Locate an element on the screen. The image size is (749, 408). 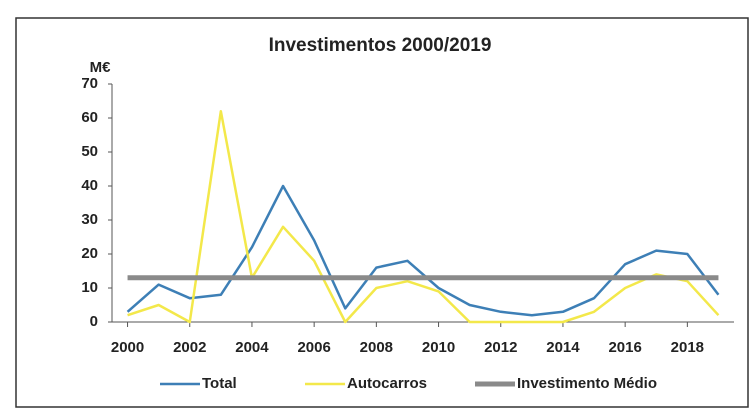
y-axis-label: M€ is located at coordinates (100, 67).